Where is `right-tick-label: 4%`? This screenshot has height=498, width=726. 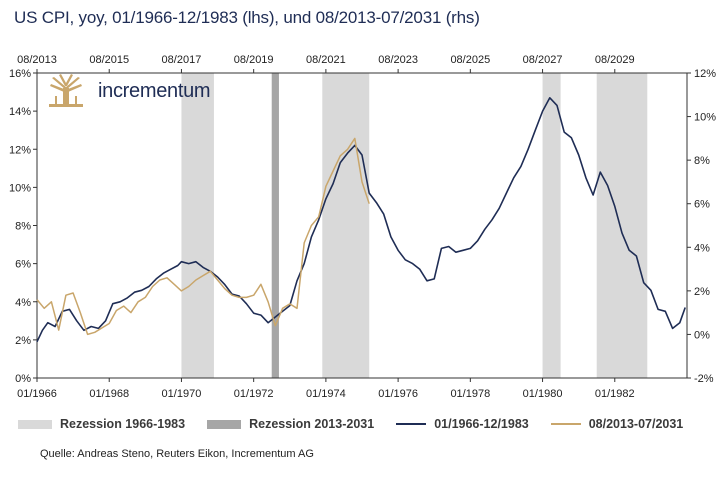
right-tick-label: 4% is located at coordinates (702, 248).